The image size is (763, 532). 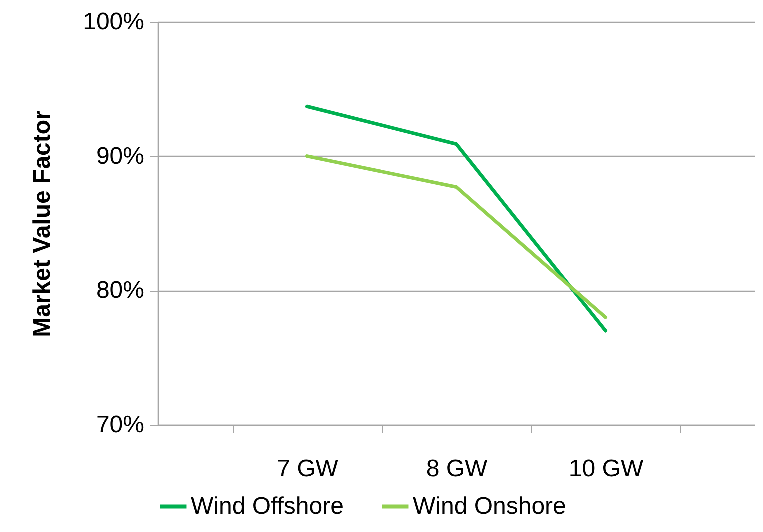 I want to click on legend-label: Wind Offshore, so click(x=267, y=506).